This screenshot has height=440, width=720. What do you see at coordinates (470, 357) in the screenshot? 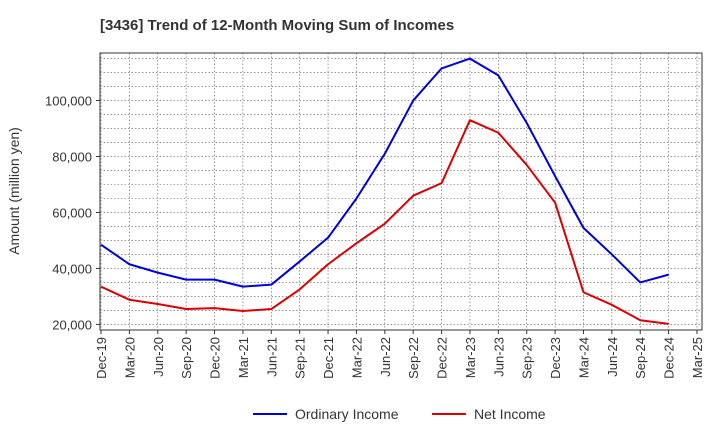
I see `x-tick-label: Mar-23` at bounding box center [470, 357].